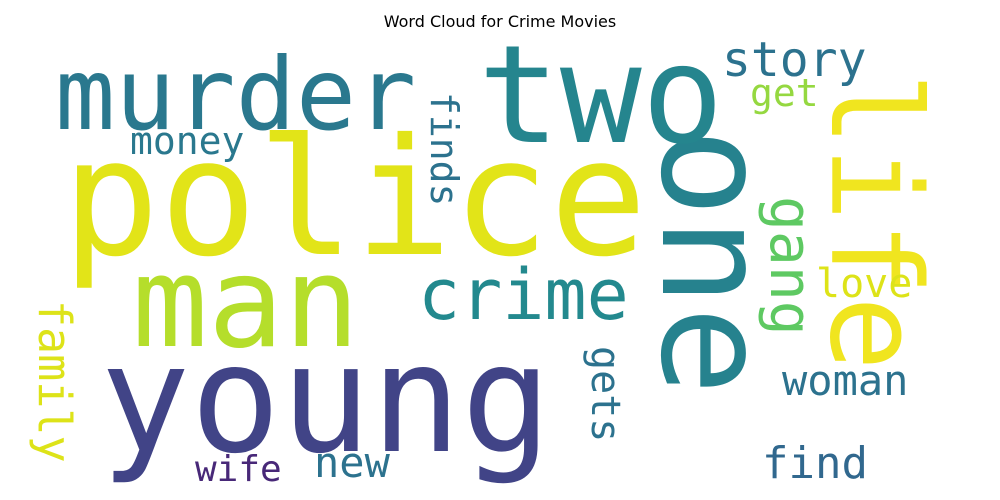 The height and width of the screenshot is (500, 1000). What do you see at coordinates (784, 93) in the screenshot?
I see `word-get: get` at bounding box center [784, 93].